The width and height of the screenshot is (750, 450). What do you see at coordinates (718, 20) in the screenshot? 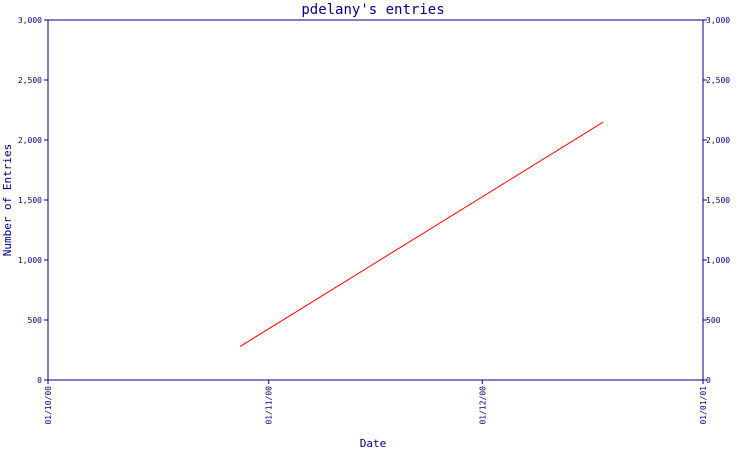
I see `y-tick-label-right: 3,000` at bounding box center [718, 20].